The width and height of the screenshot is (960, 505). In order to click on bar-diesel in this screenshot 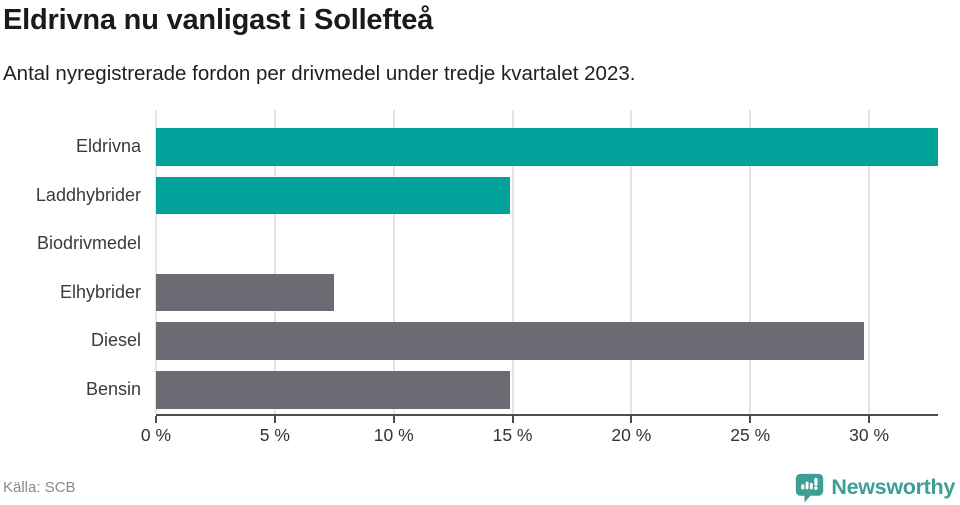, I will do `click(510, 341)`.